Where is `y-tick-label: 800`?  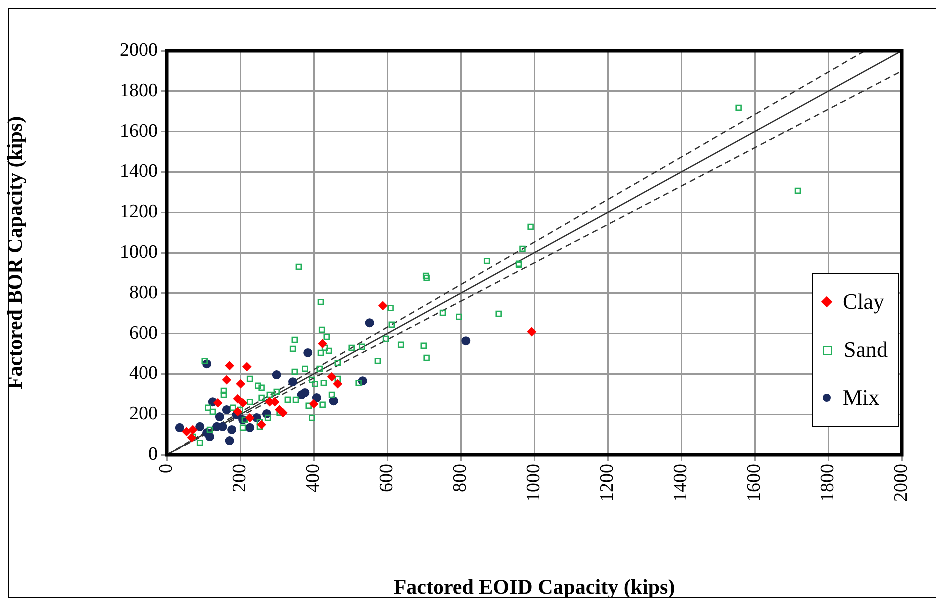
y-tick-label: 800 is located at coordinates (144, 293).